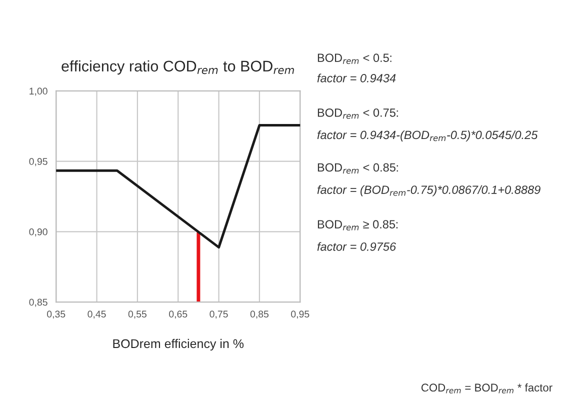  What do you see at coordinates (356, 78) in the screenshot?
I see `text: factor = 0.9434` at bounding box center [356, 78].